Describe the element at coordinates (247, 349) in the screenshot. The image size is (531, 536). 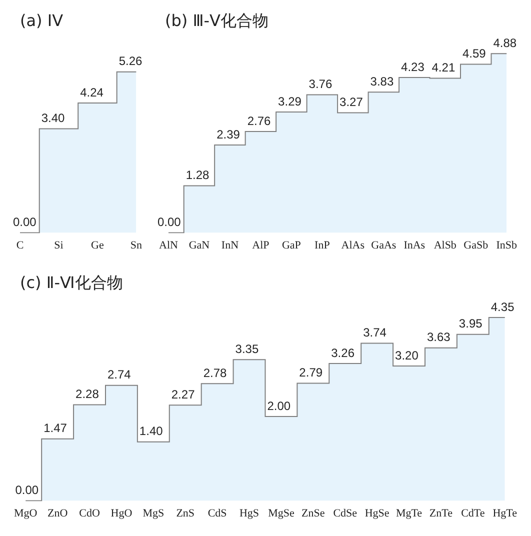
I see `data-label: 3.35` at that location.